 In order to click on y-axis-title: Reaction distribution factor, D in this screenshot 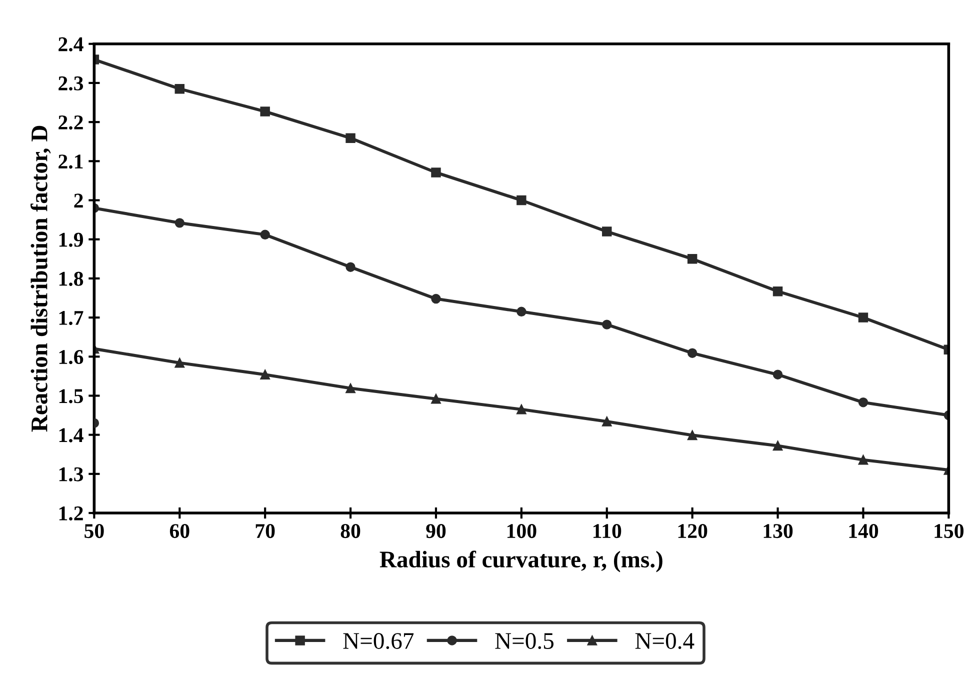, I will do `click(40, 279)`.